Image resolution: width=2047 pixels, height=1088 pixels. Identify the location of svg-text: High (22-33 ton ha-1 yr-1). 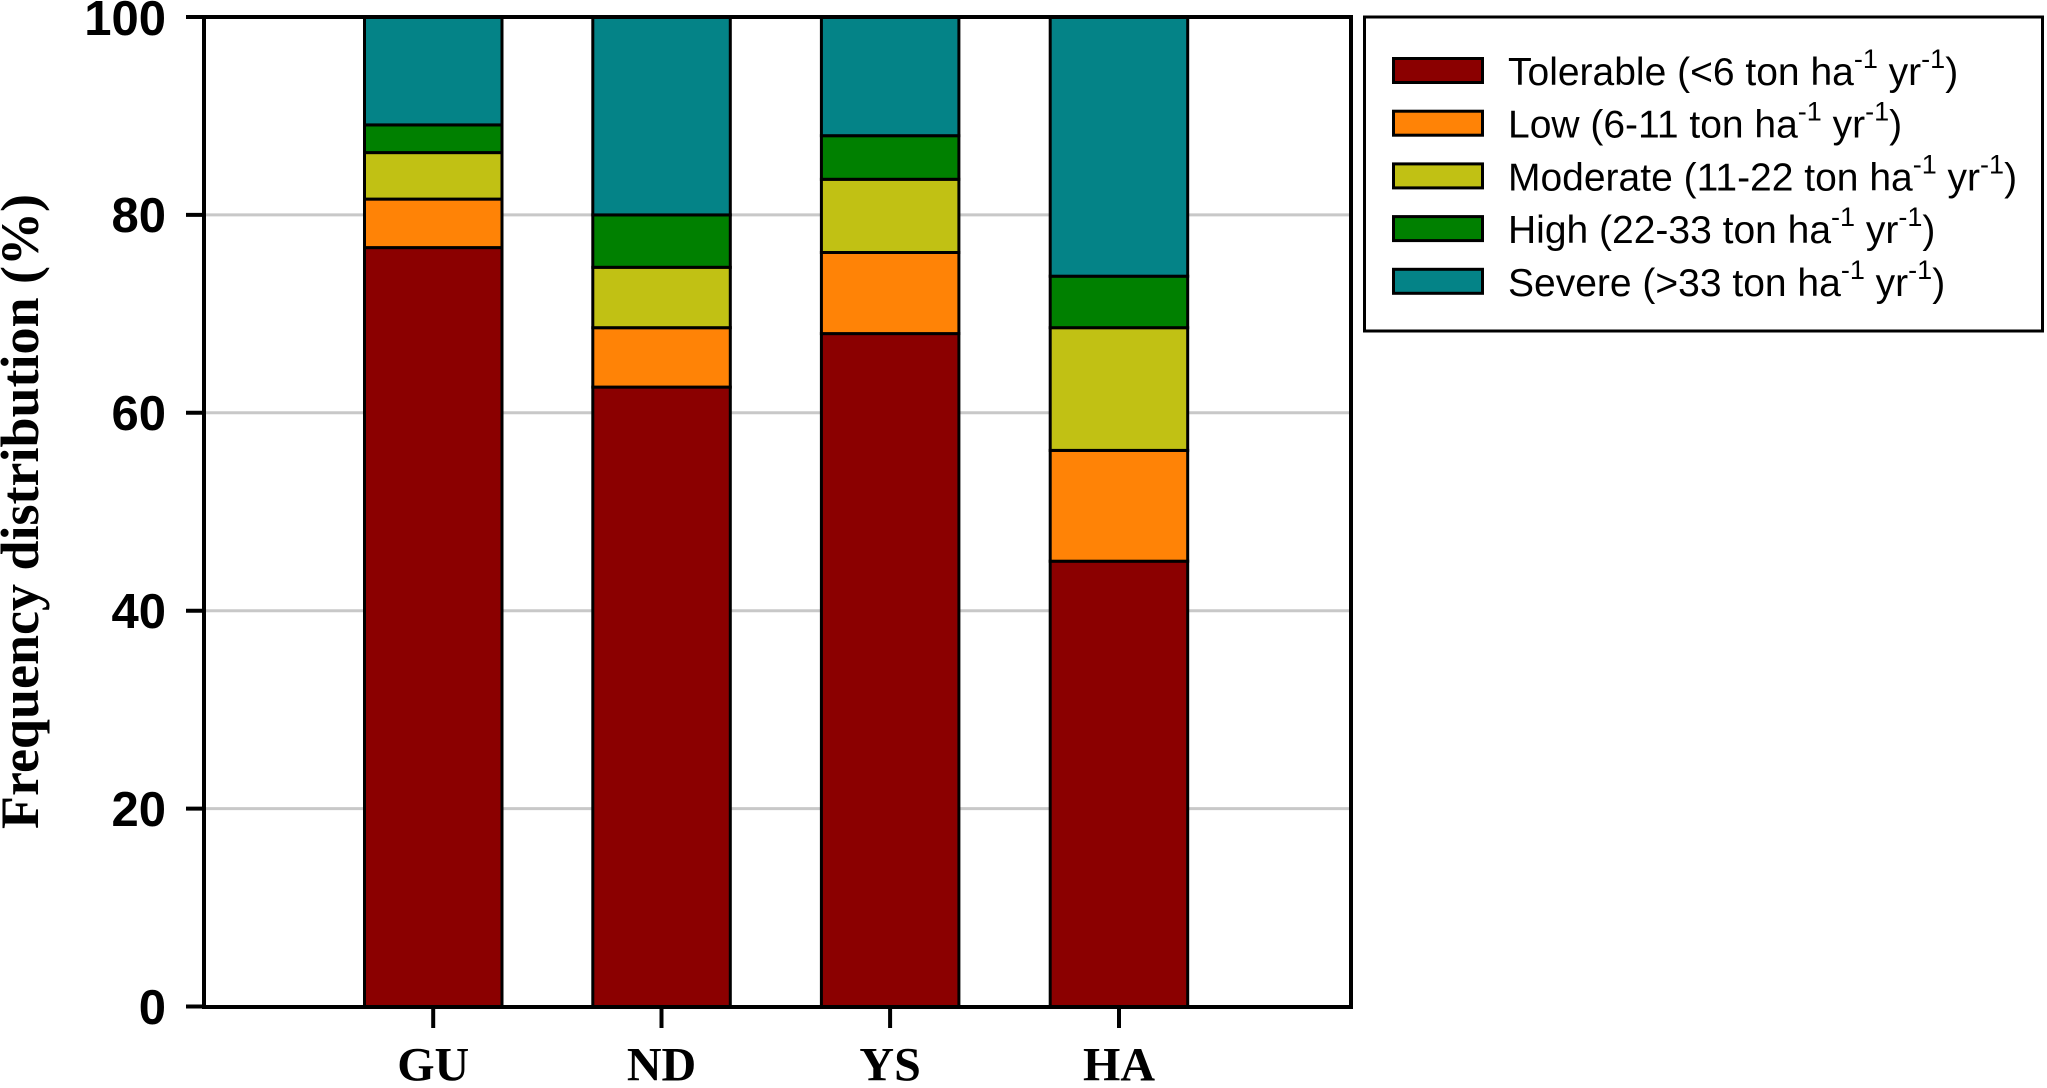
(1721, 227).